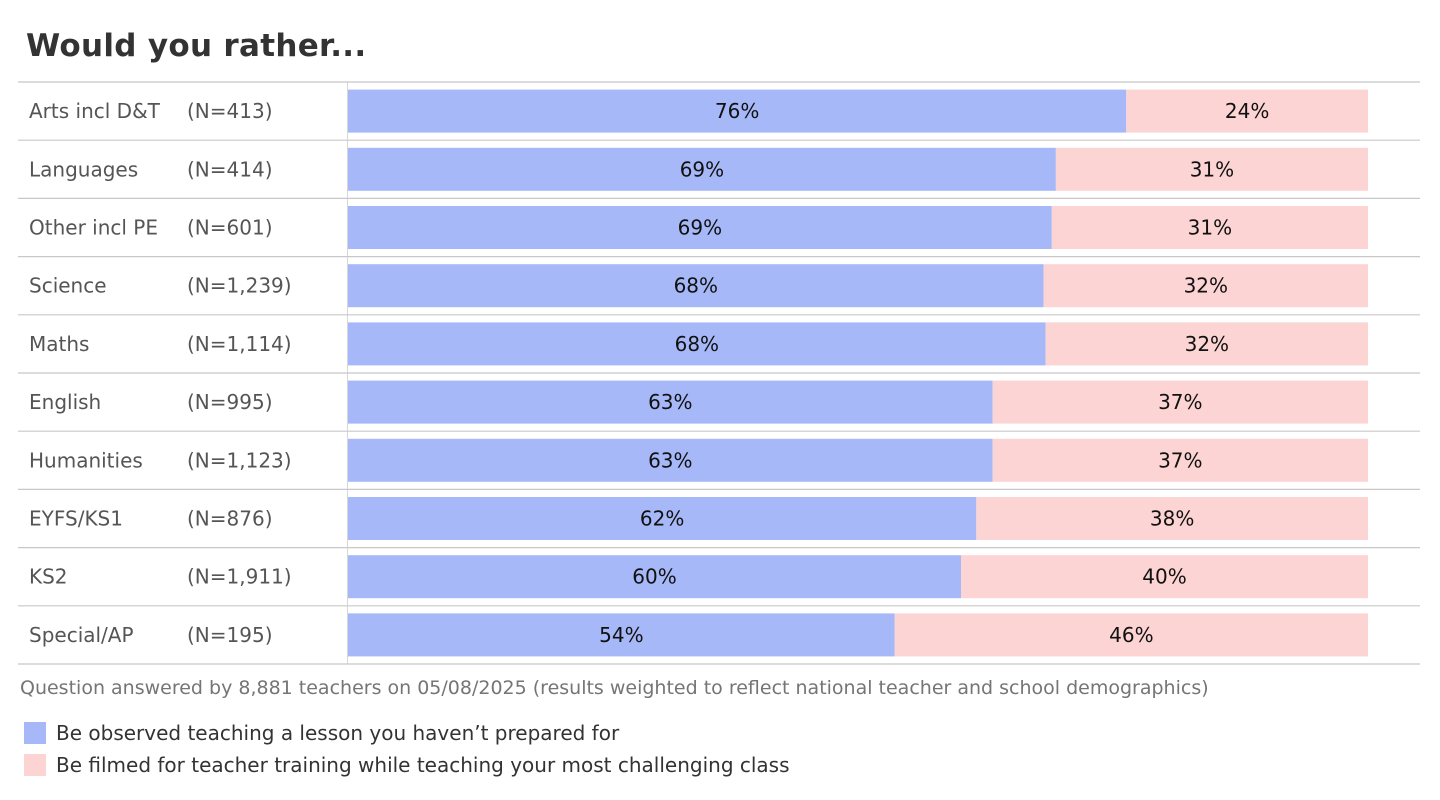  What do you see at coordinates (59, 344) in the screenshot?
I see `category-label: Maths` at bounding box center [59, 344].